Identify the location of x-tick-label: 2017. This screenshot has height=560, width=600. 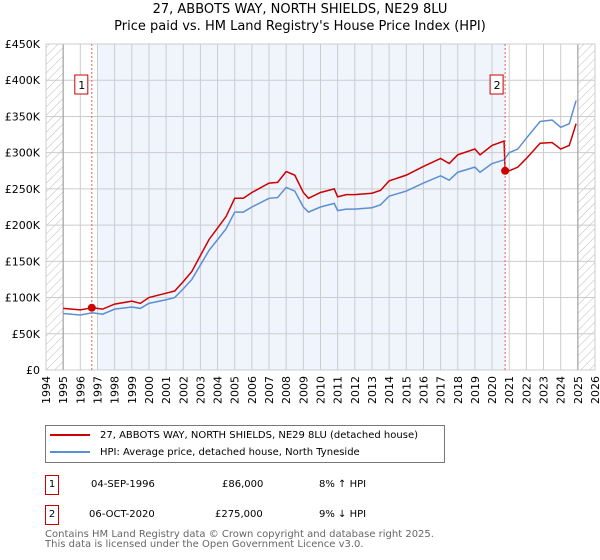
(441, 390).